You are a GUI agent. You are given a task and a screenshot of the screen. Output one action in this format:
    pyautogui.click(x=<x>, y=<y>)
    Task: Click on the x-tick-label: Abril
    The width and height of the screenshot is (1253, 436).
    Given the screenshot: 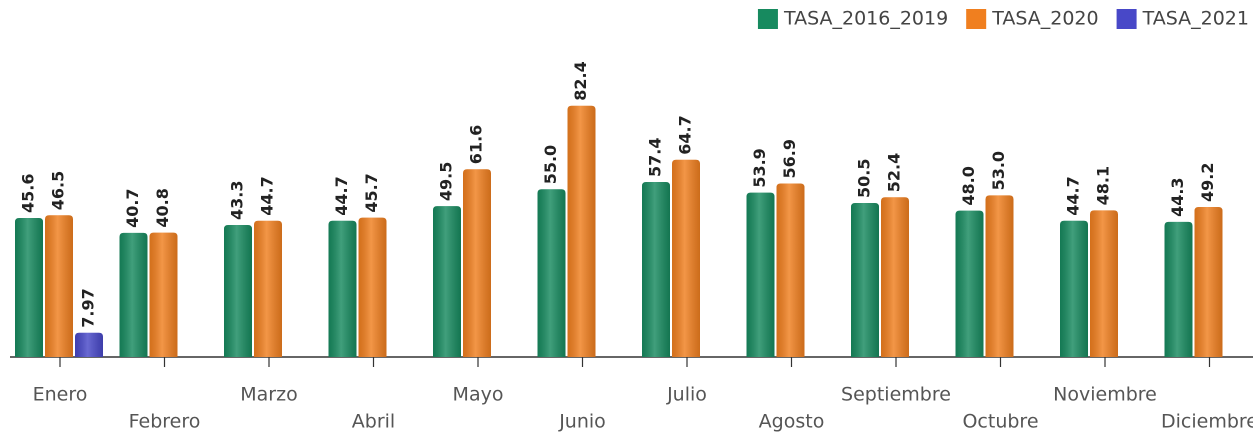 What is the action you would take?
    pyautogui.click(x=373, y=422)
    